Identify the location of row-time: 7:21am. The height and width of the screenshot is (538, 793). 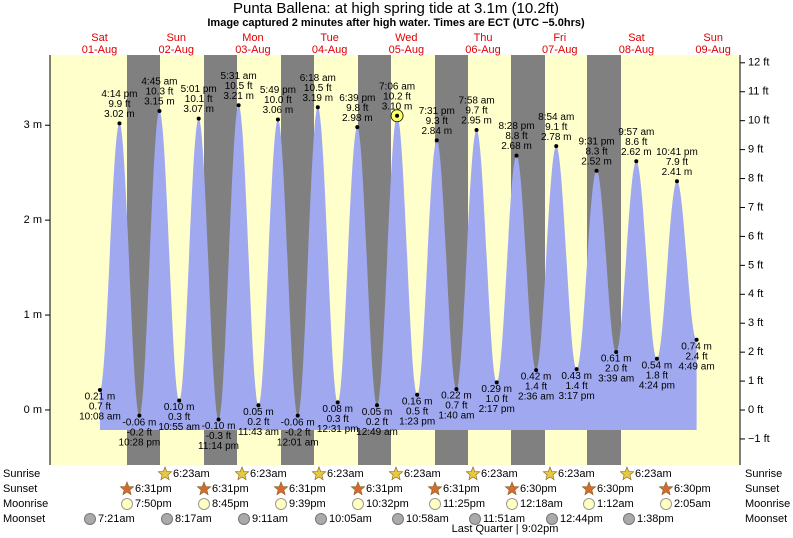
(116, 519).